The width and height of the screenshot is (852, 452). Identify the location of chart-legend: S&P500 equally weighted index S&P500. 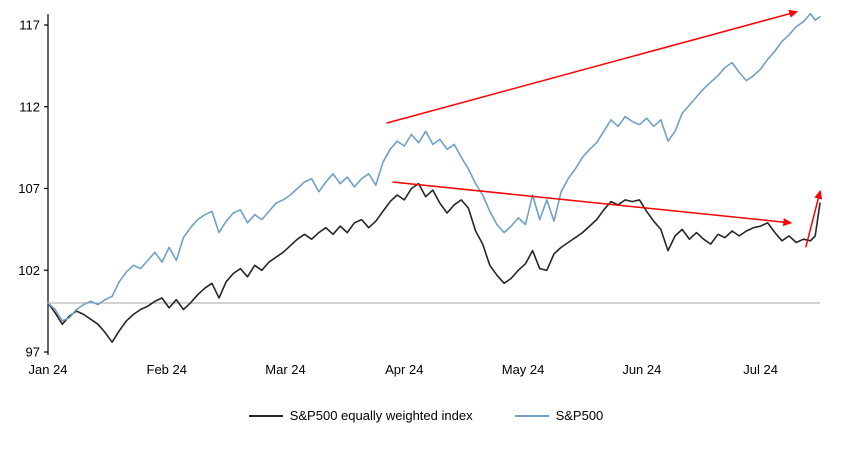
(426, 415).